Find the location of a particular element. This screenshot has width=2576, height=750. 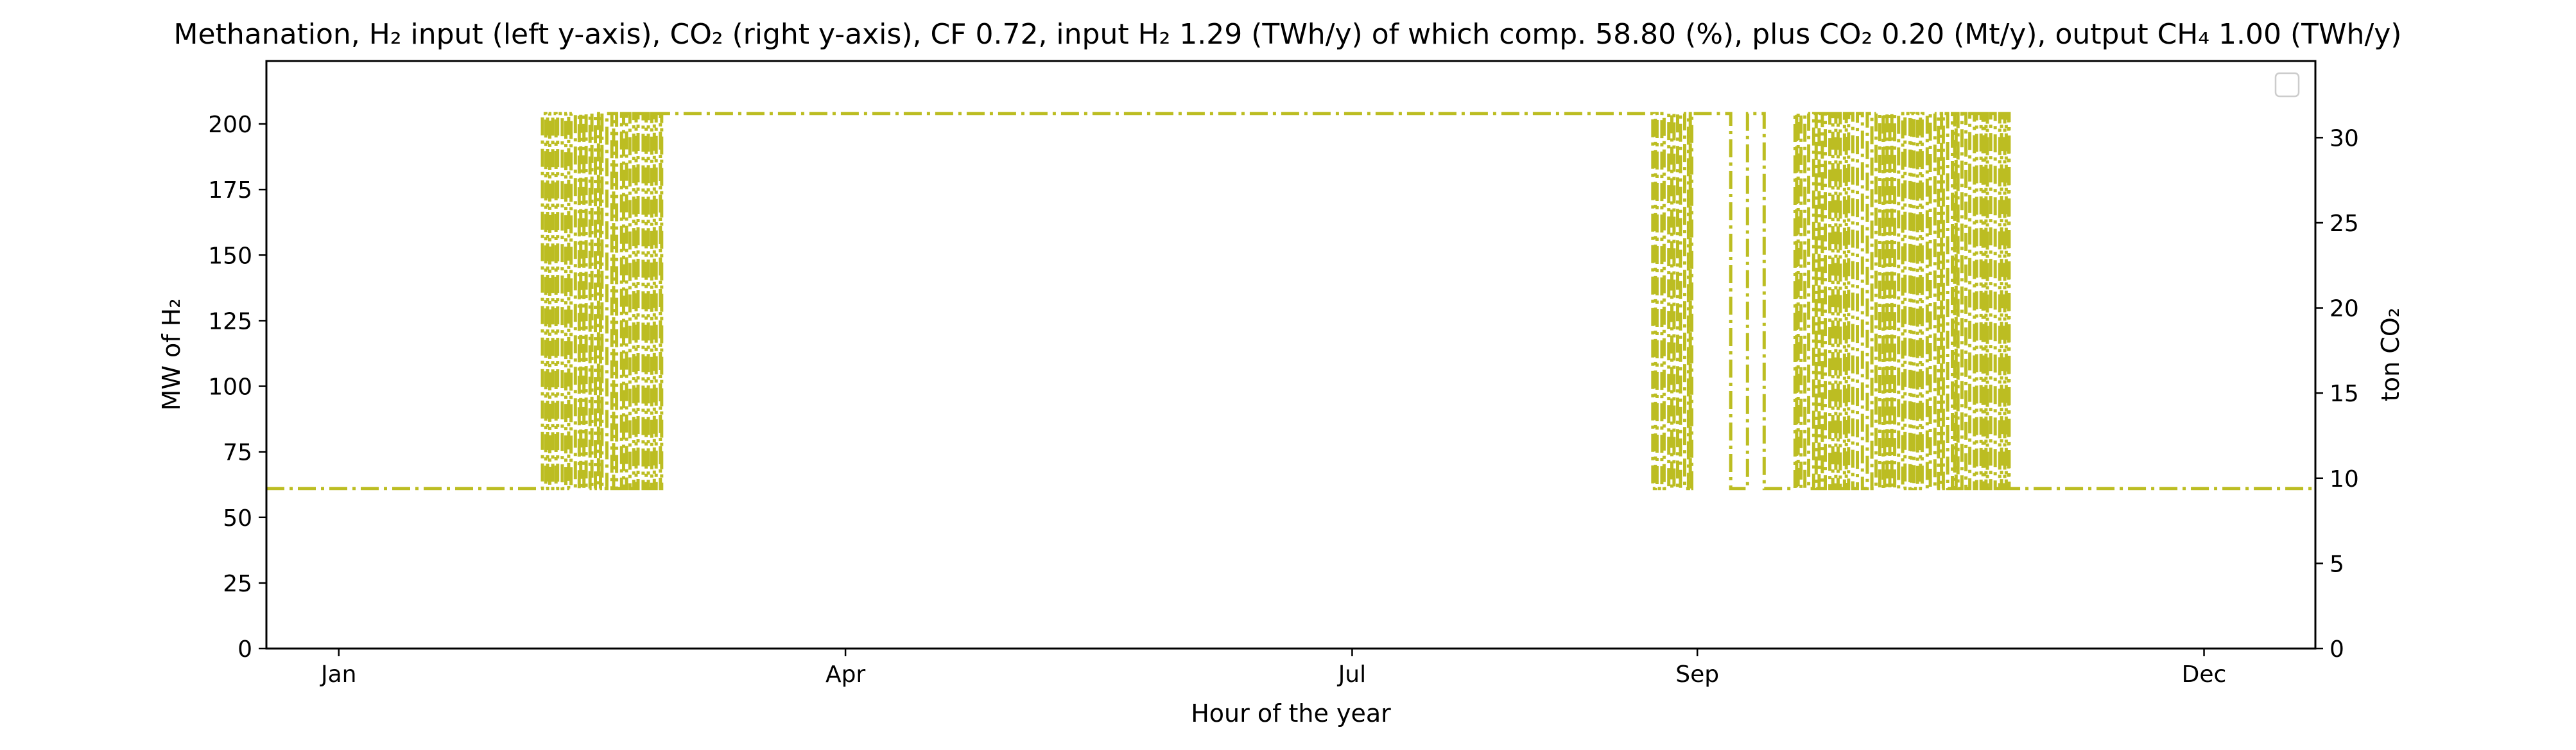

x-axis-label: Hour of the year is located at coordinates (1291, 713).